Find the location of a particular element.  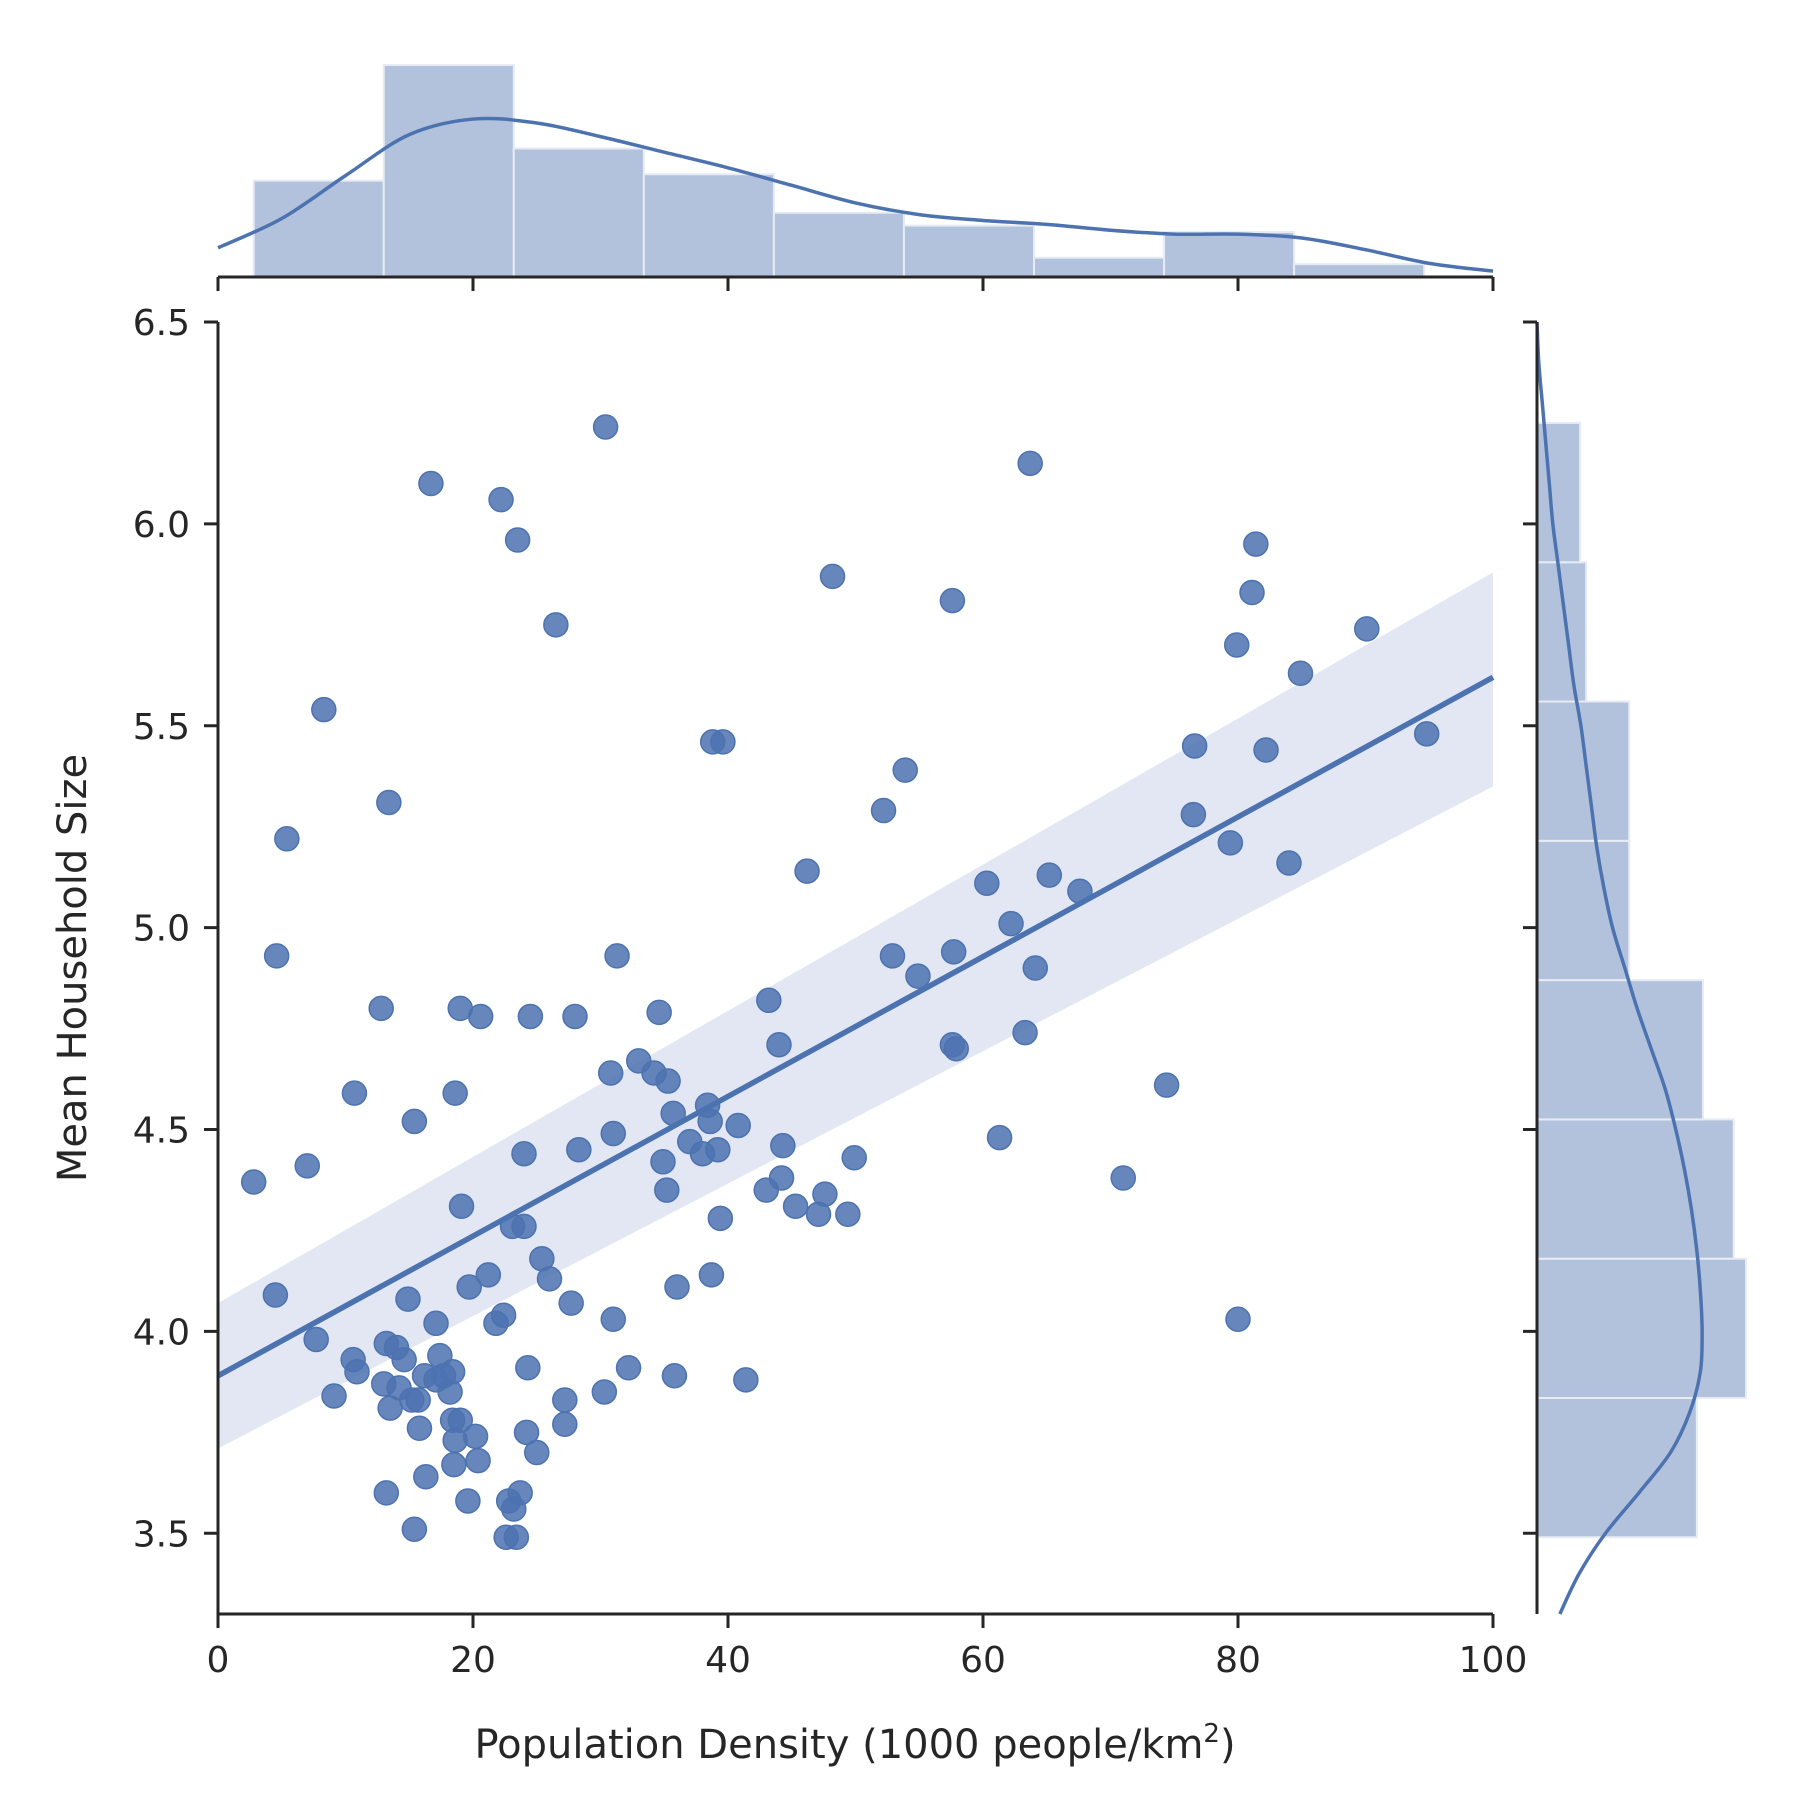

x-tick-label: 20 is located at coordinates (473, 1660).